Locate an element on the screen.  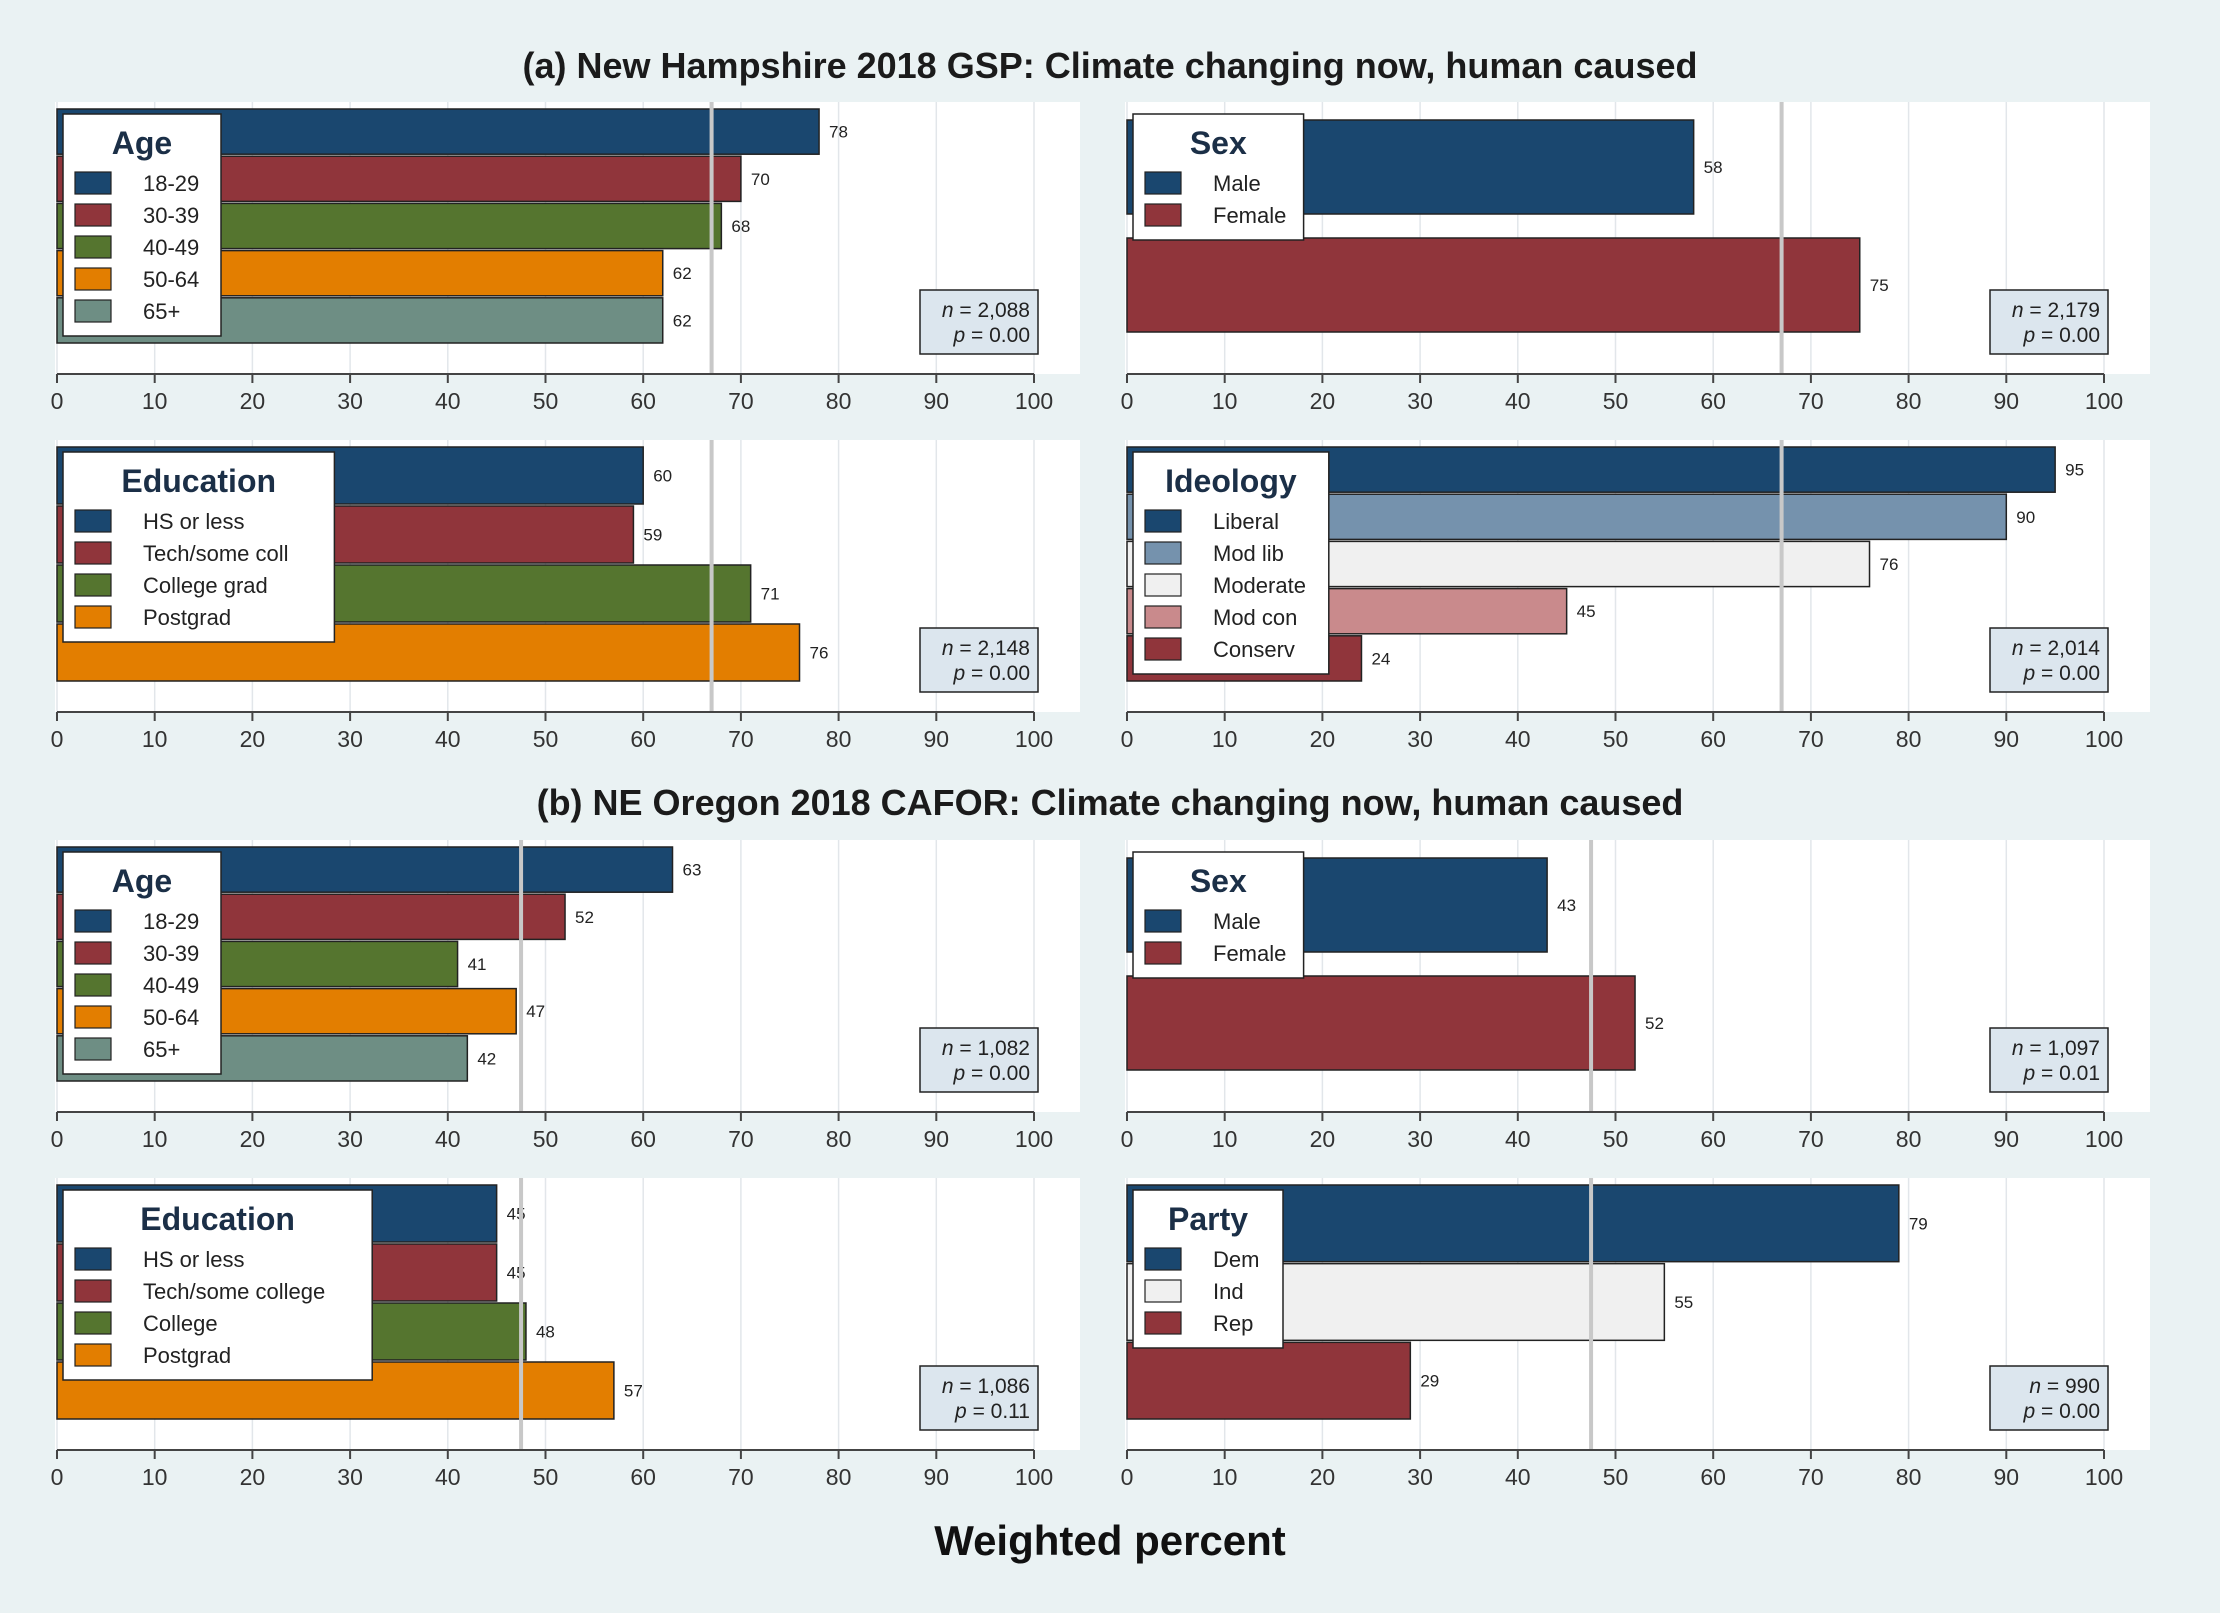
legend-entry: Conserv is located at coordinates (1254, 649).